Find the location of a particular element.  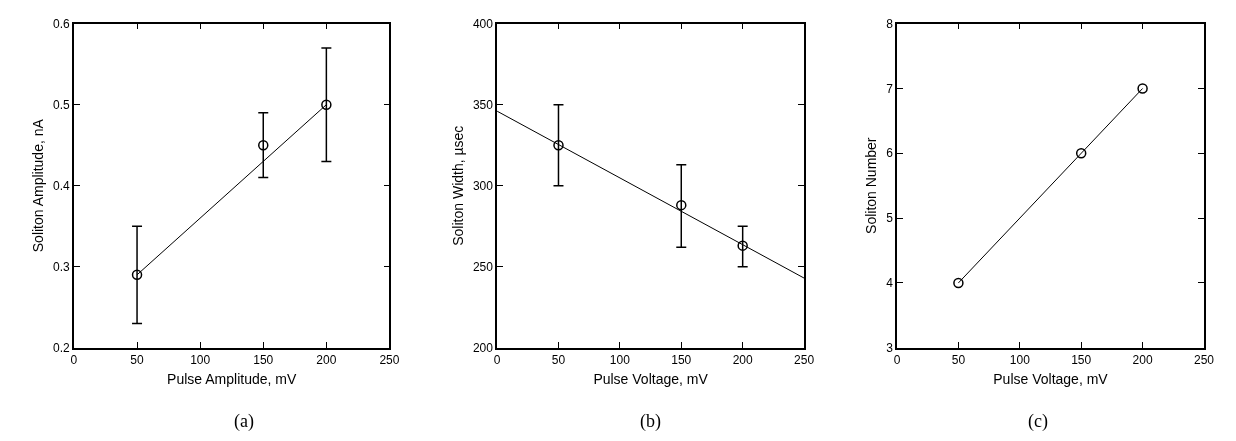

y-tick-label: 250 is located at coordinates (483, 266).